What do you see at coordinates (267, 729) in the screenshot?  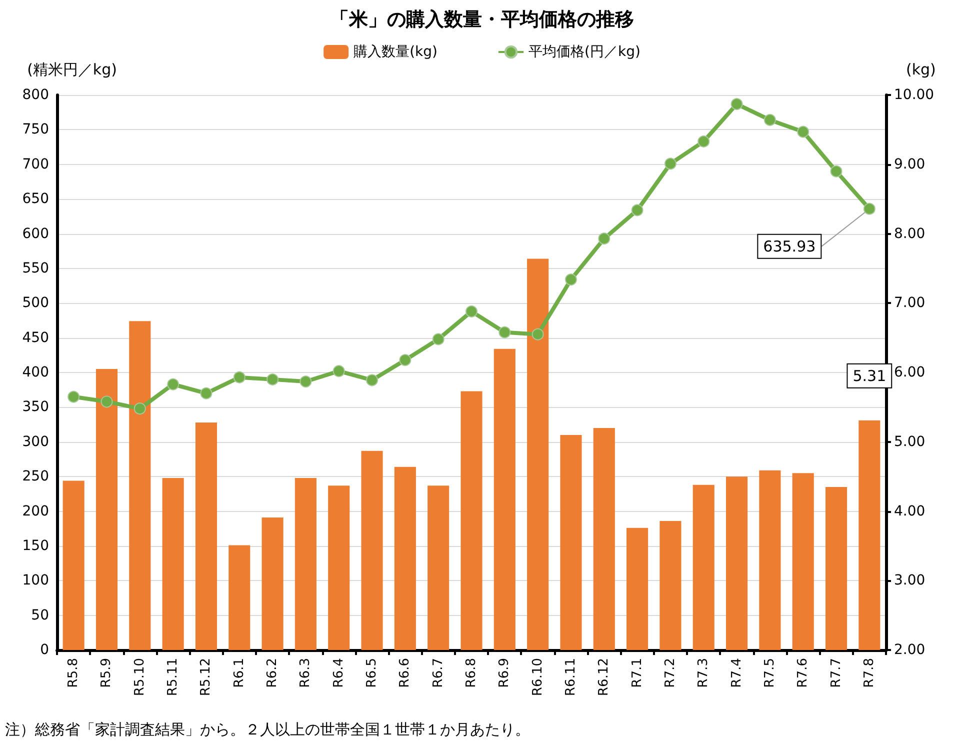 I see `text: 注）総務省「家計調査結果」から。２人以上の世帯全国１世帯１か月あたり。` at bounding box center [267, 729].